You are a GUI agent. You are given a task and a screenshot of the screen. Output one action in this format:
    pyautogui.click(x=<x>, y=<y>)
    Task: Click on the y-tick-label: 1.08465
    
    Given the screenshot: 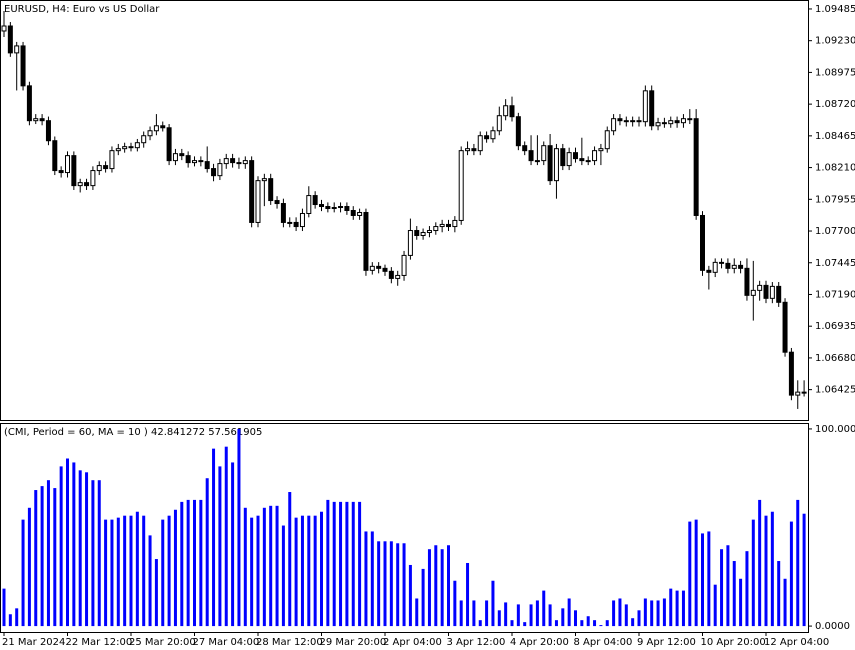 What is the action you would take?
    pyautogui.click(x=835, y=136)
    